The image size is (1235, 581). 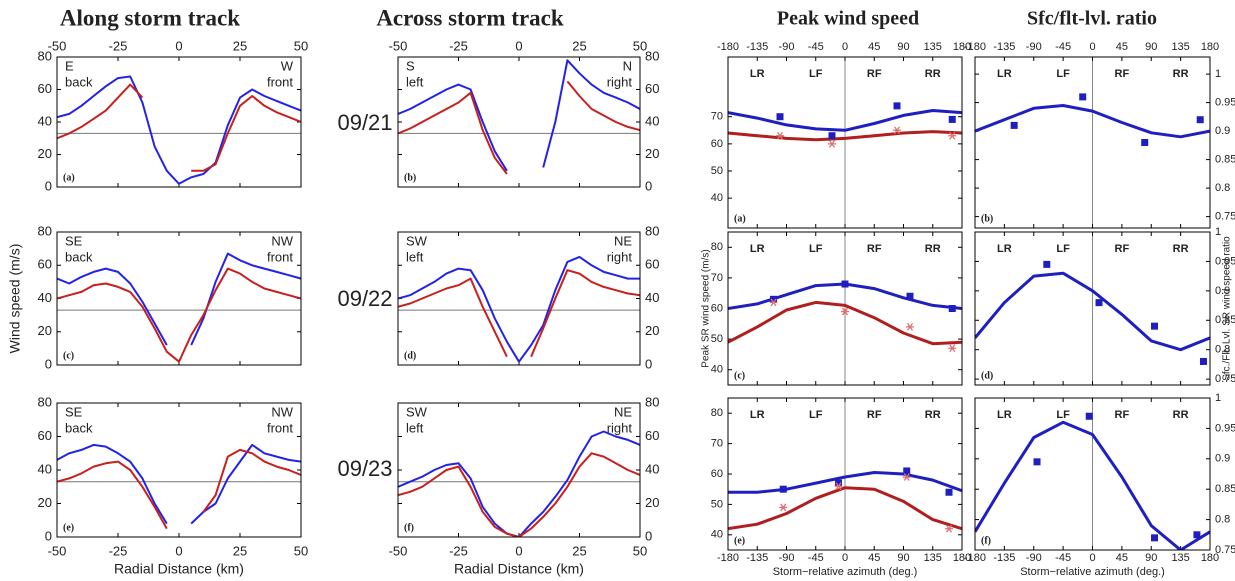 I want to click on date-label: 09/23, so click(x=364, y=468).